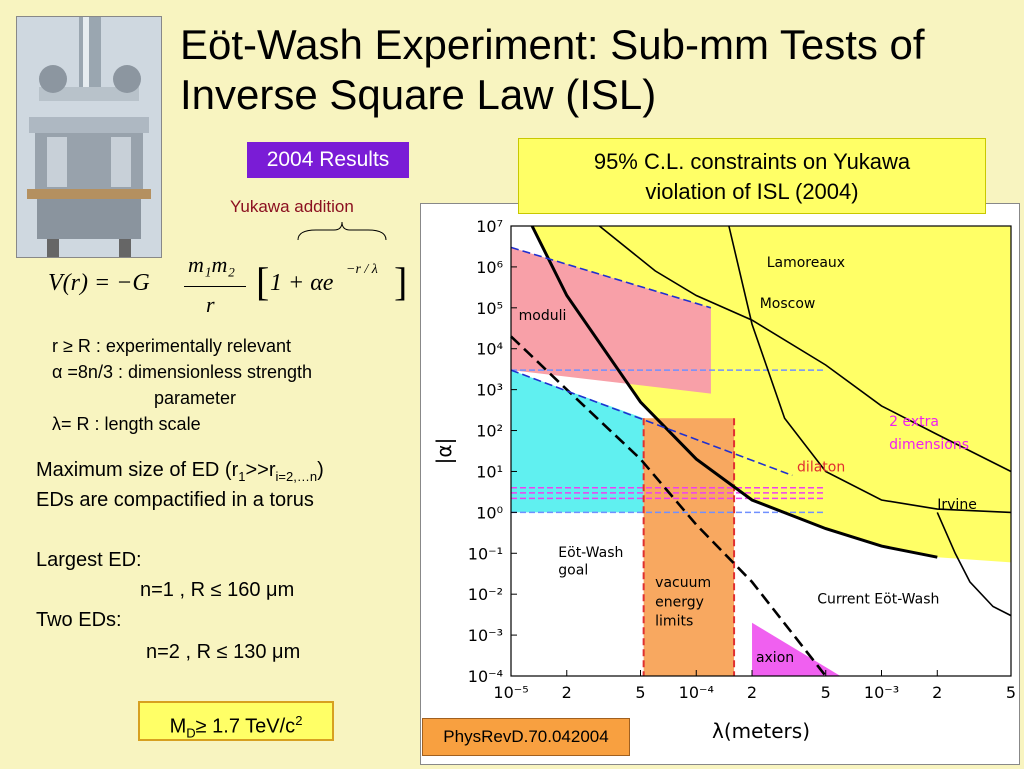  I want to click on reference-box: PhysRevD.70.042004, so click(526, 737).